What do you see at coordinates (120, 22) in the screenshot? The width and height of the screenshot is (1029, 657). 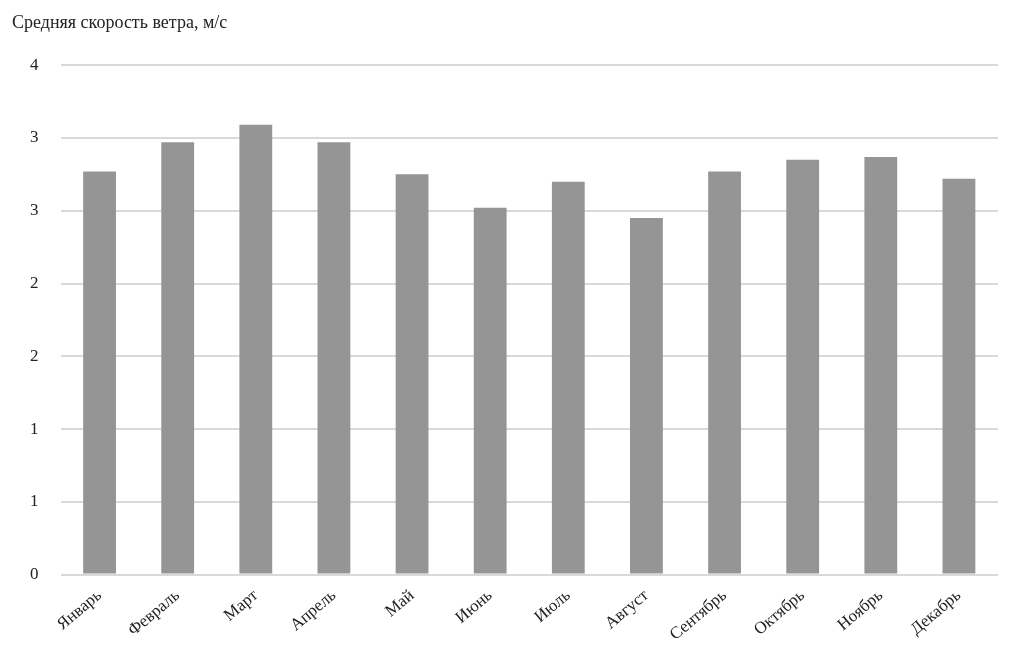 I see `chart-title: Средняя скорость ветра, м/с` at bounding box center [120, 22].